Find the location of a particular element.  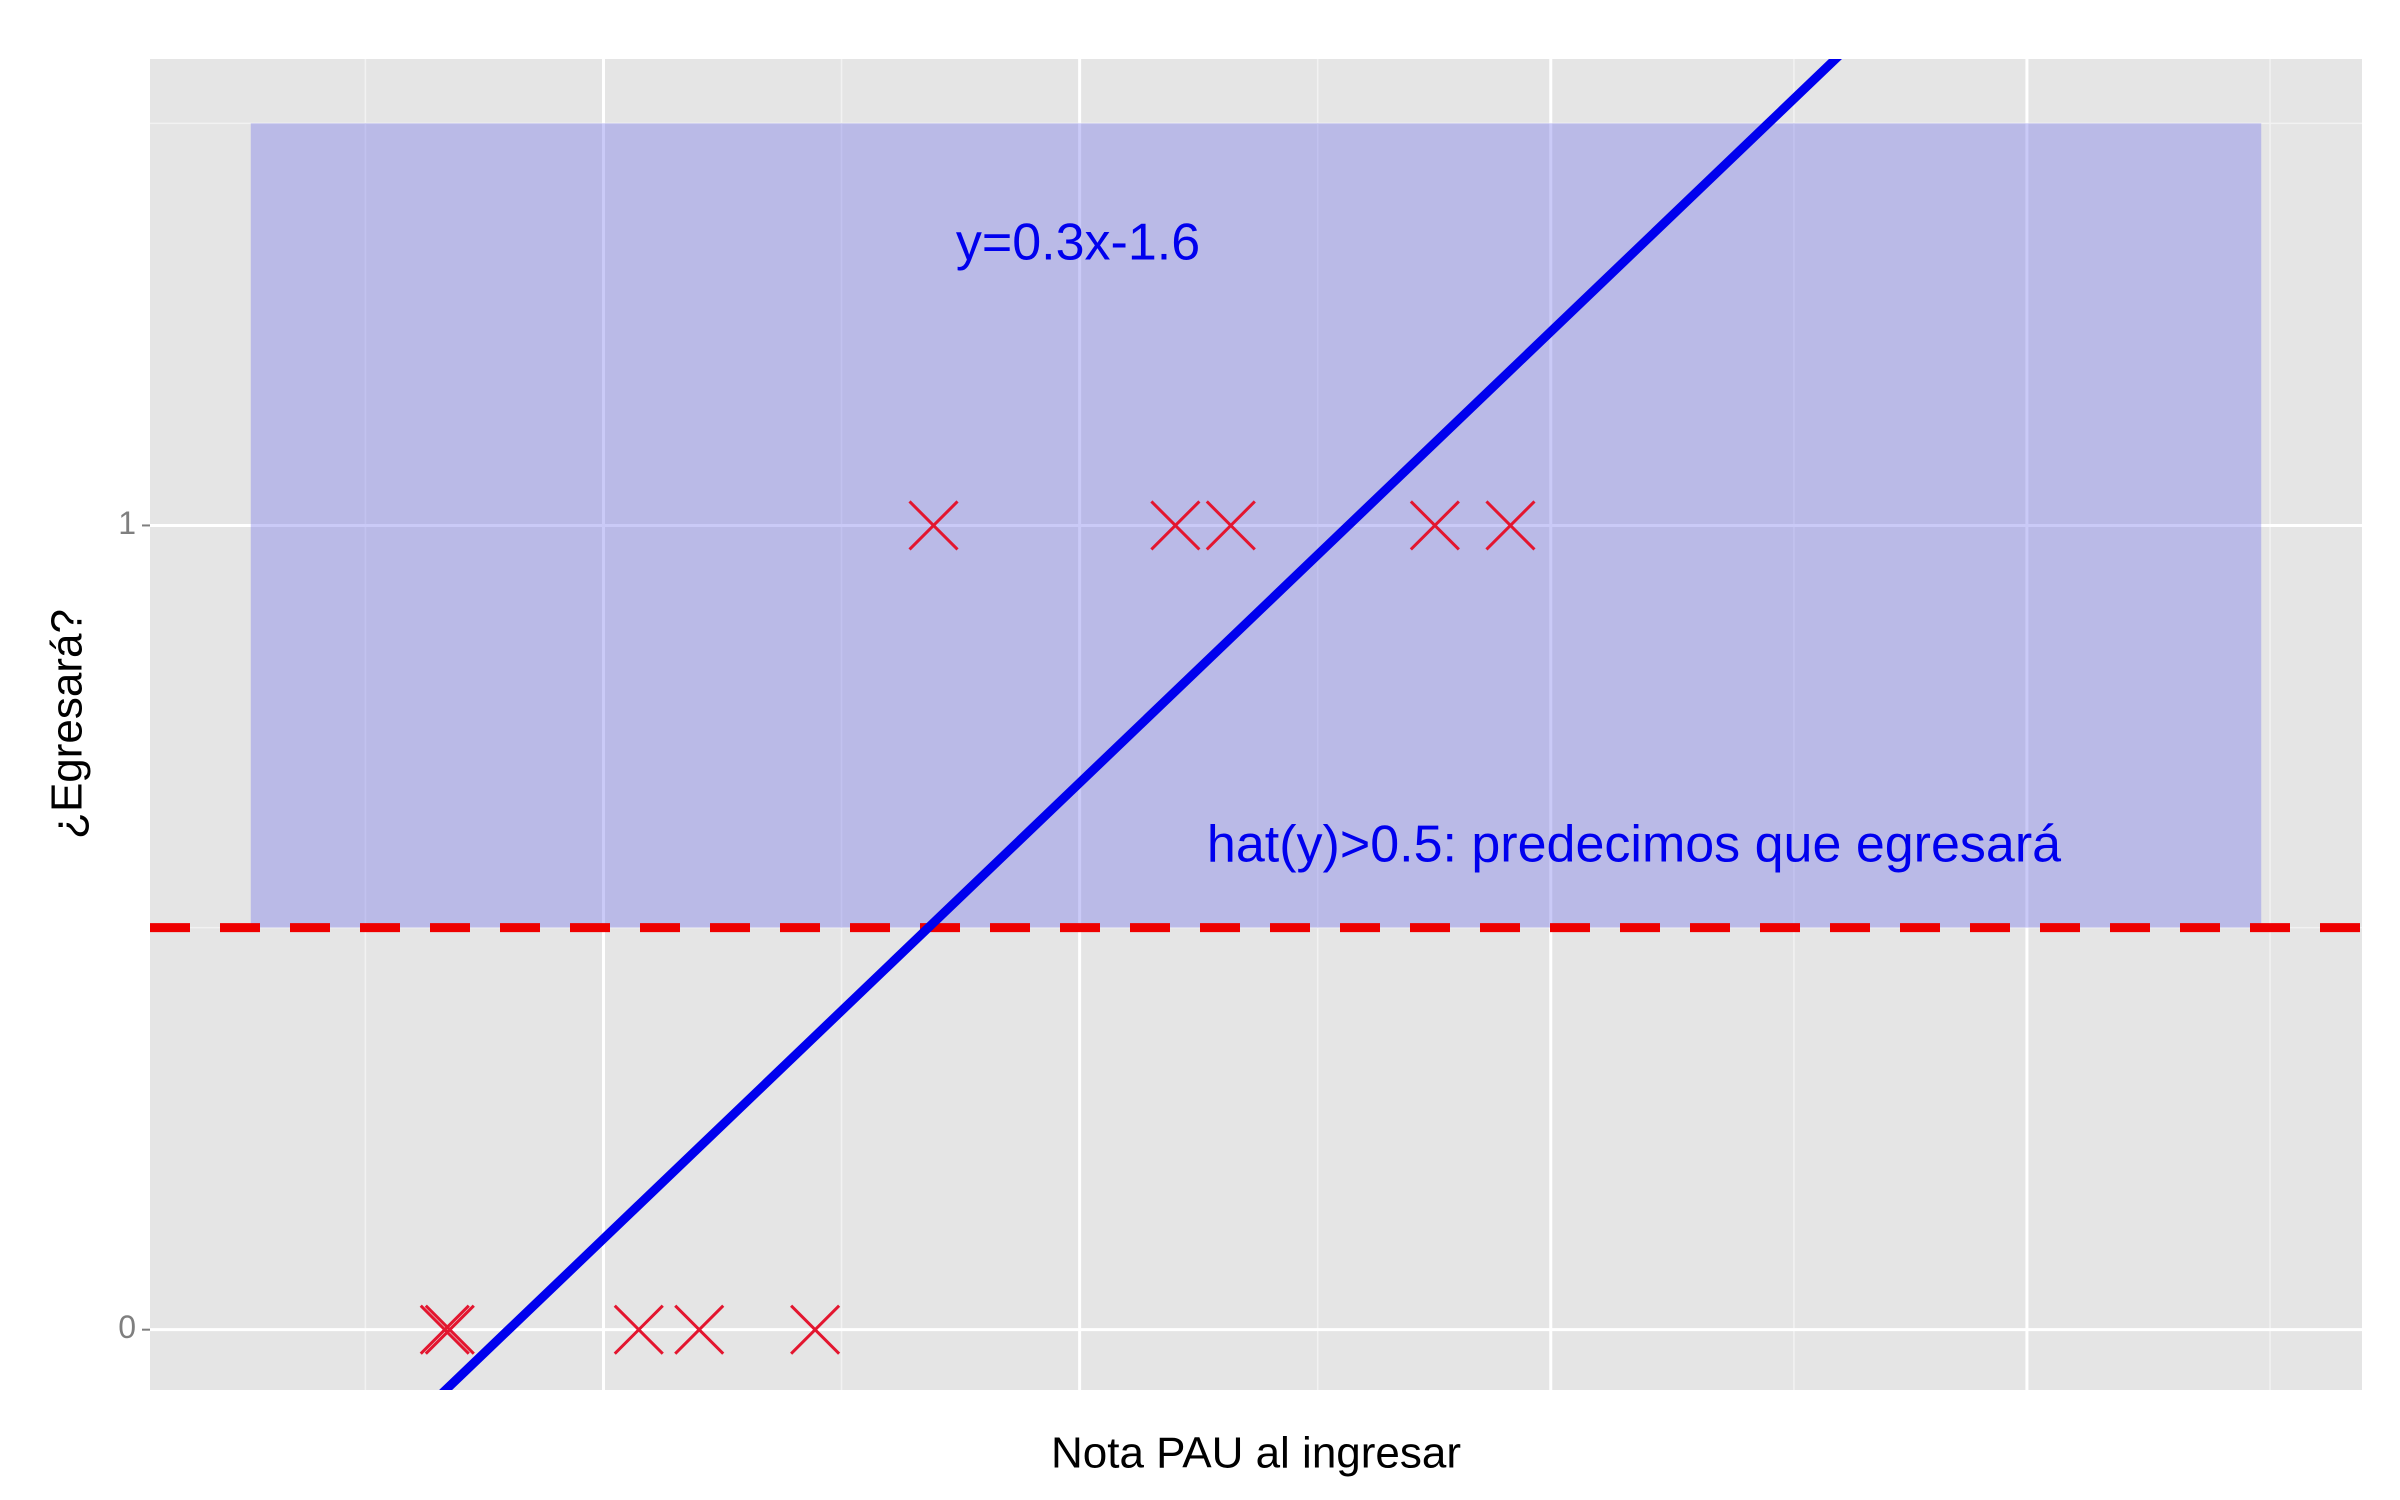

y-tick-label: 0 is located at coordinates (127, 1327).